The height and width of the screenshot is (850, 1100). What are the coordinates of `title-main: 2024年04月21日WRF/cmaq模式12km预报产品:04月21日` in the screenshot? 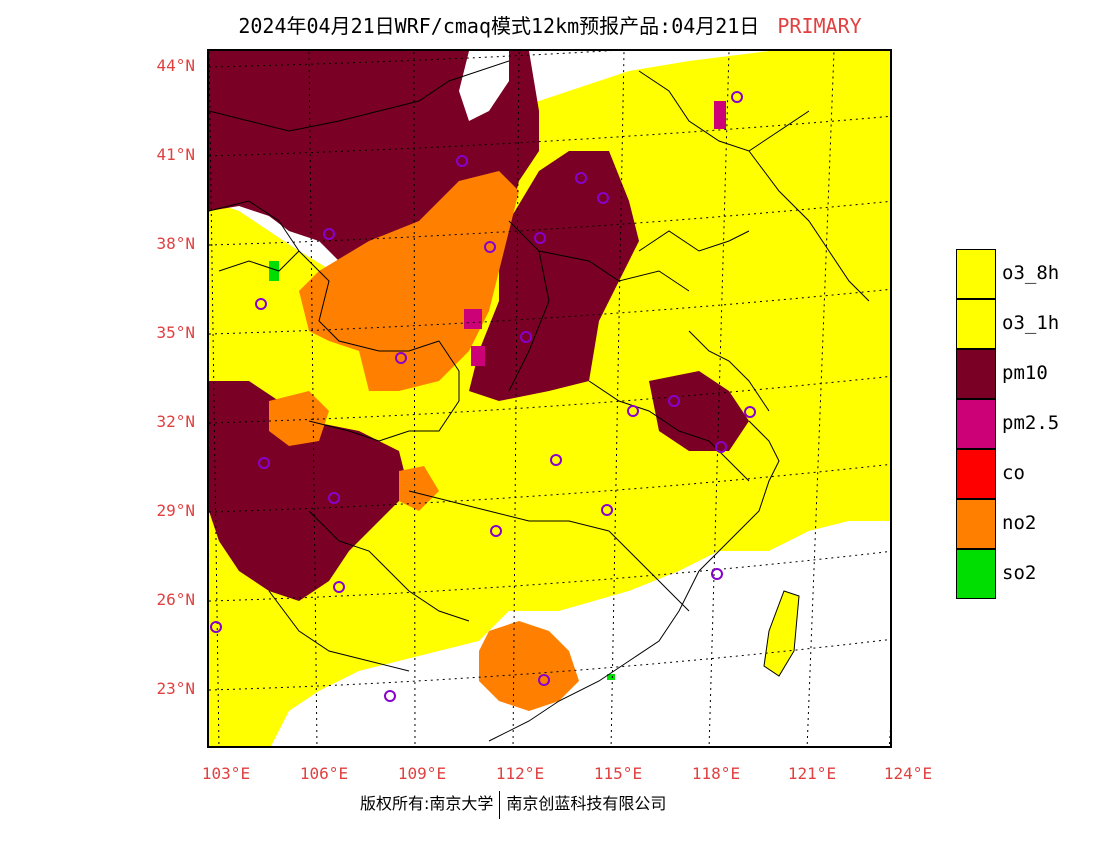 It's located at (499, 26).